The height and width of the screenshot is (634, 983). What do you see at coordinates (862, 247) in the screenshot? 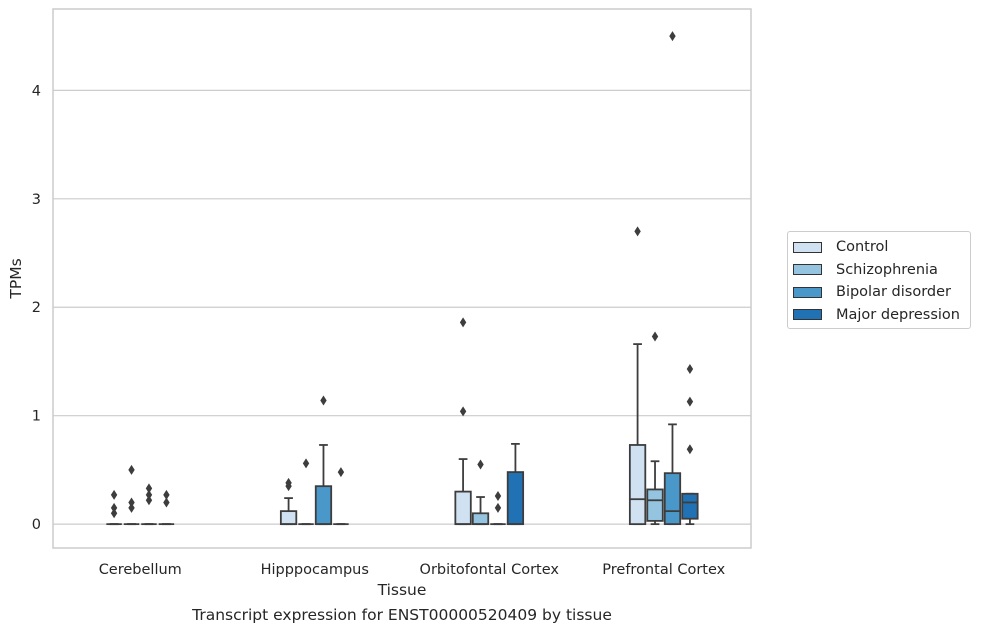
I see `legend-label: Control` at bounding box center [862, 247].